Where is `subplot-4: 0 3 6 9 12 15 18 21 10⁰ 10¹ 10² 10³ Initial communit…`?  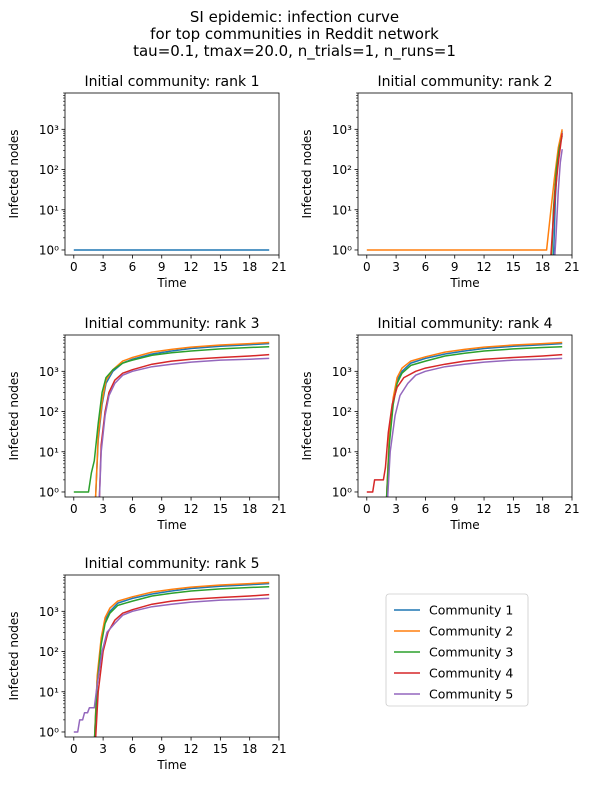
subplot-4: 0 3 6 9 12 15 18 21 10⁰ 10¹ 10² 10³ Initial communit… is located at coordinates (440, 424).